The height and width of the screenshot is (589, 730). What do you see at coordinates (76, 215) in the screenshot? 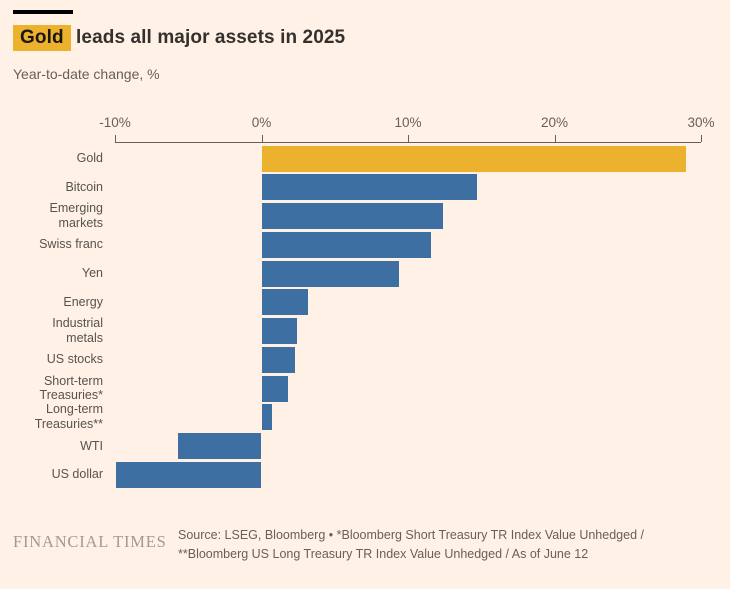
I see `category-label: Emerging markets` at bounding box center [76, 215].